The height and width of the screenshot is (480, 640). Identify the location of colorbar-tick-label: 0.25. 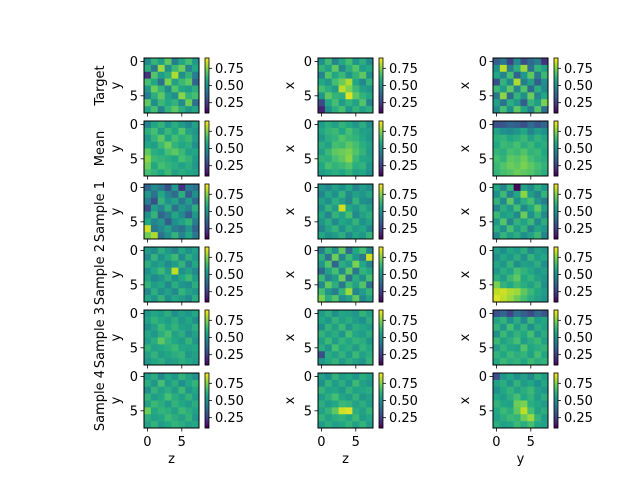
(403, 355).